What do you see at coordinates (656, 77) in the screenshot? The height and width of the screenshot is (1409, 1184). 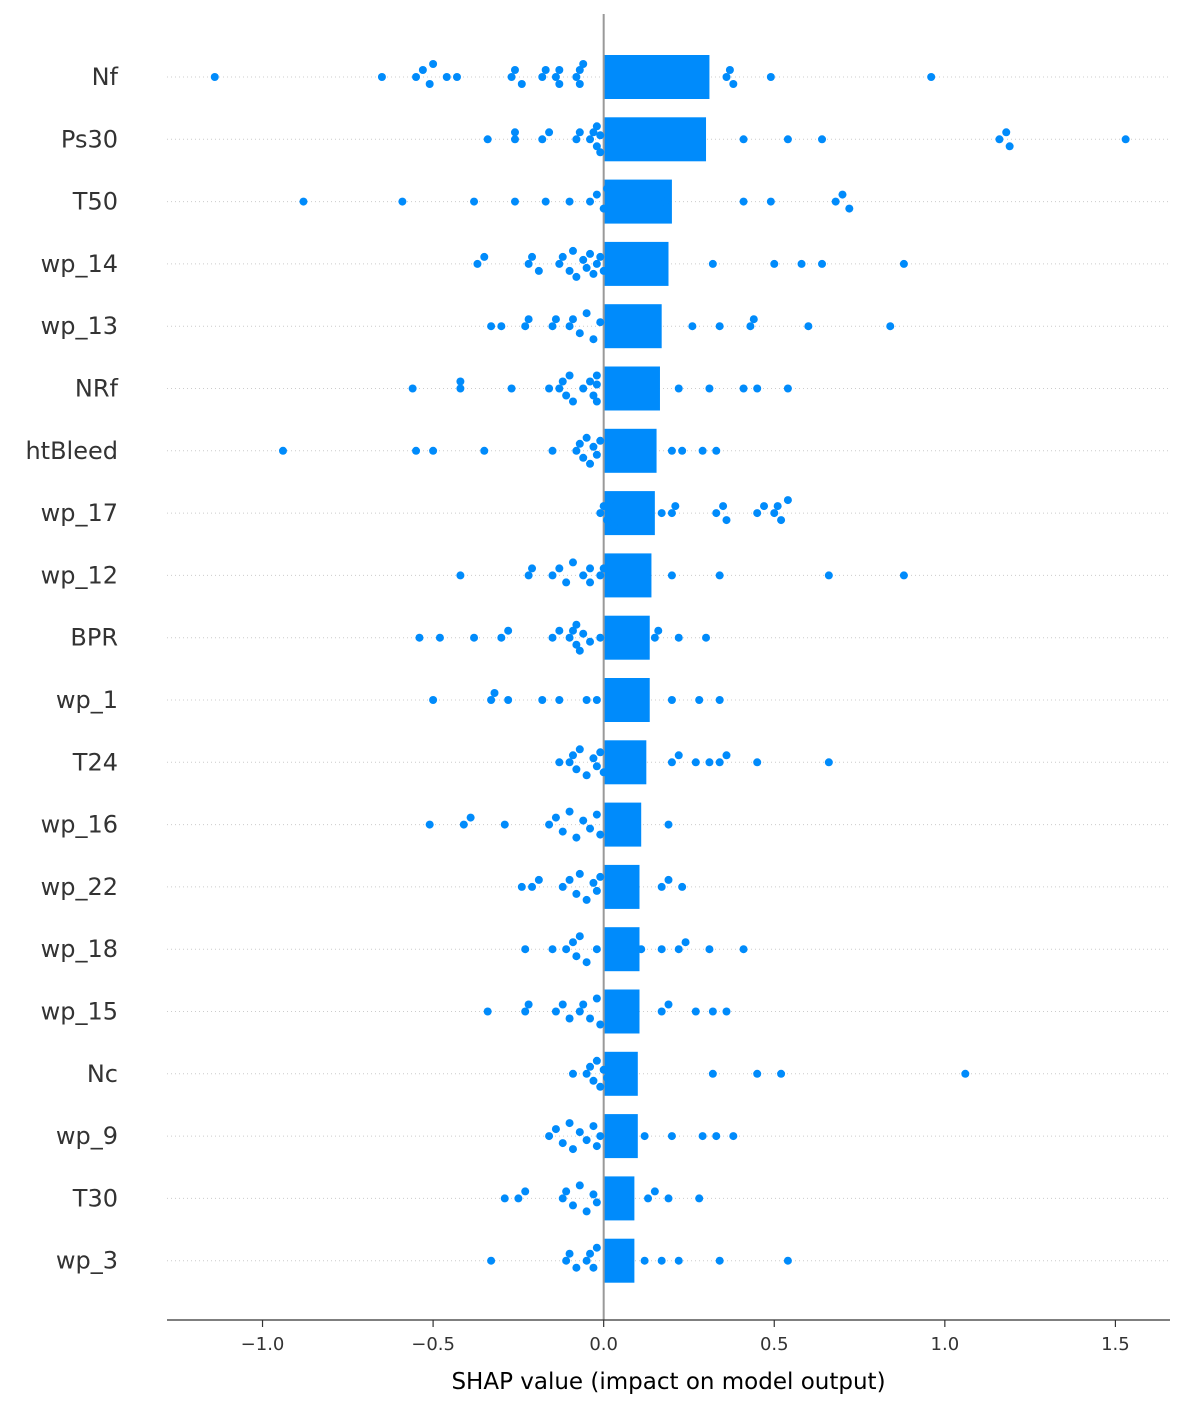 I see `bar-nf` at bounding box center [656, 77].